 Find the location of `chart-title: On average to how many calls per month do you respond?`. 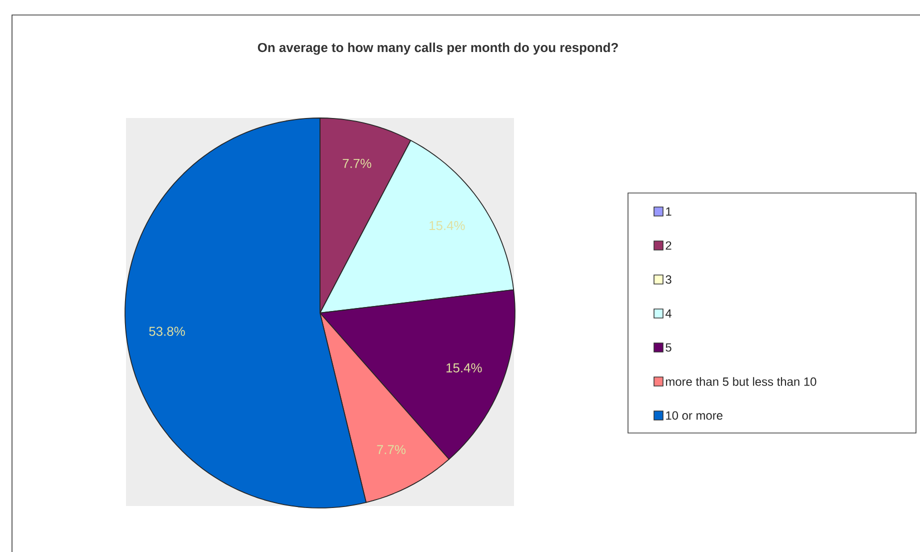

chart-title: On average to how many calls per month do you respond? is located at coordinates (438, 48).